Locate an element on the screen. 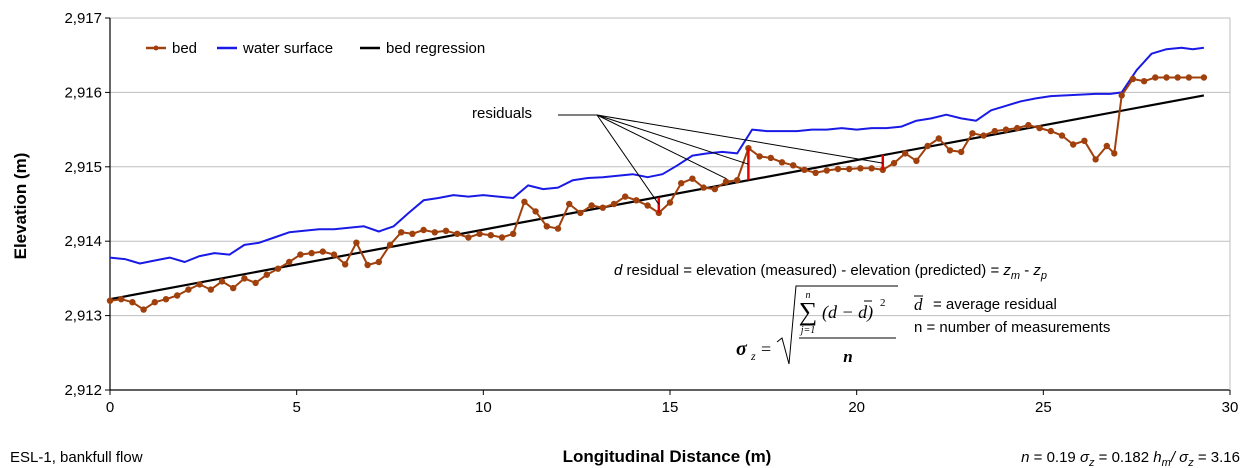 The height and width of the screenshot is (468, 1247). sigma-symbol: σ is located at coordinates (742, 349).